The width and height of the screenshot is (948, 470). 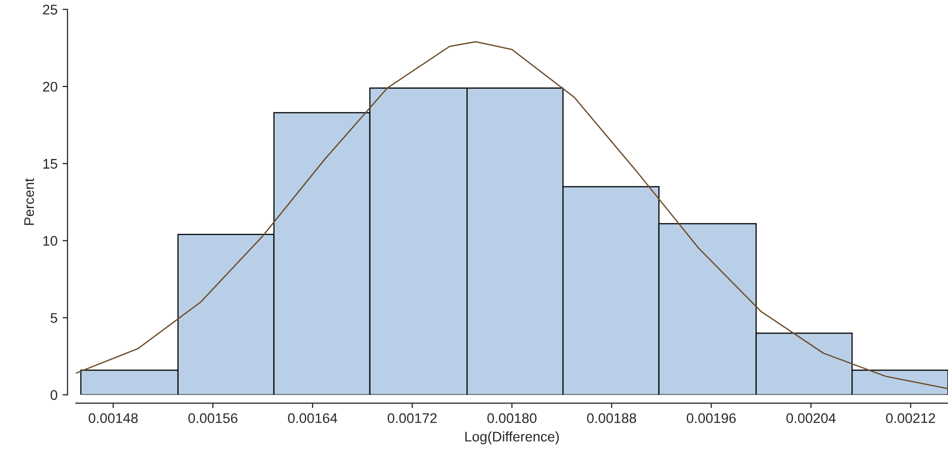 What do you see at coordinates (113, 418) in the screenshot?
I see `x-tick-label: 0.00148` at bounding box center [113, 418].